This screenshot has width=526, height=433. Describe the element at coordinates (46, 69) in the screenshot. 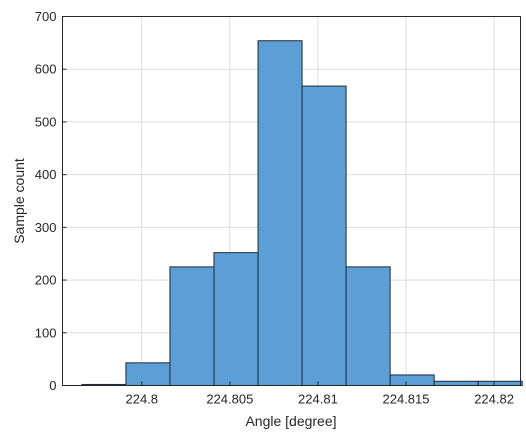

I see `y-tick-label: 600` at that location.